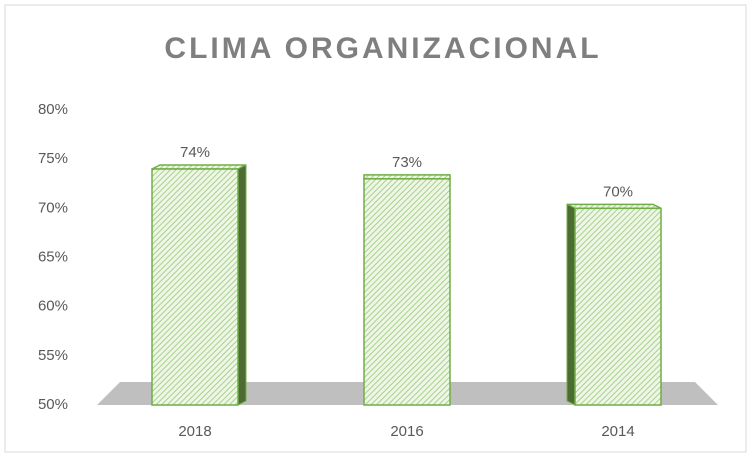 The width and height of the screenshot is (752, 458). Describe the element at coordinates (382, 48) in the screenshot. I see `chart-title: CLIMA ORGANIZACIONAL` at that location.